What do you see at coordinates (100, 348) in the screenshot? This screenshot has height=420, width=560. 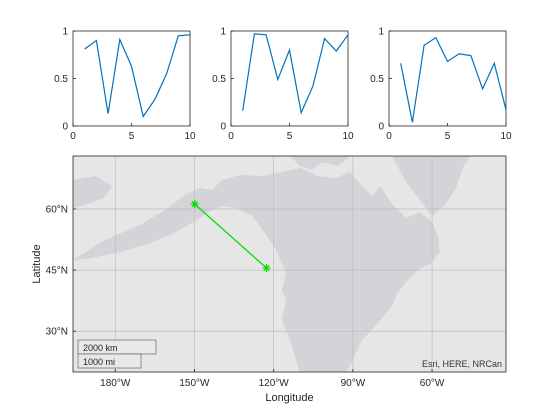 I see `scale-bar-km-label: 2000 km` at bounding box center [100, 348].